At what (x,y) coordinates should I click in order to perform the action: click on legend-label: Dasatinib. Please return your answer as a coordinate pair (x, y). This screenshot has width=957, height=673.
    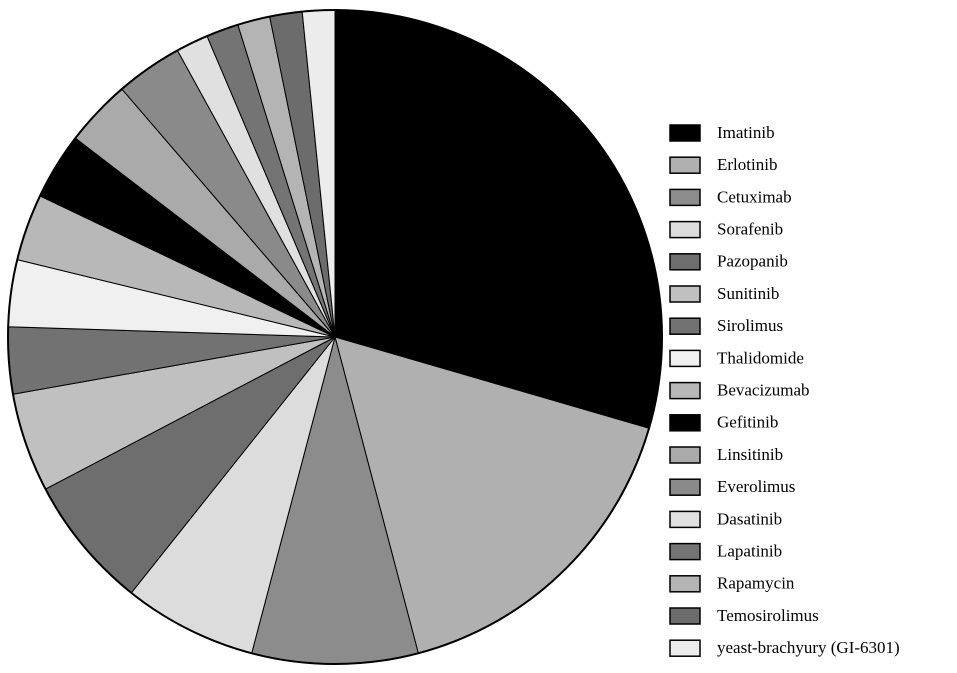
    Looking at the image, I should click on (749, 518).